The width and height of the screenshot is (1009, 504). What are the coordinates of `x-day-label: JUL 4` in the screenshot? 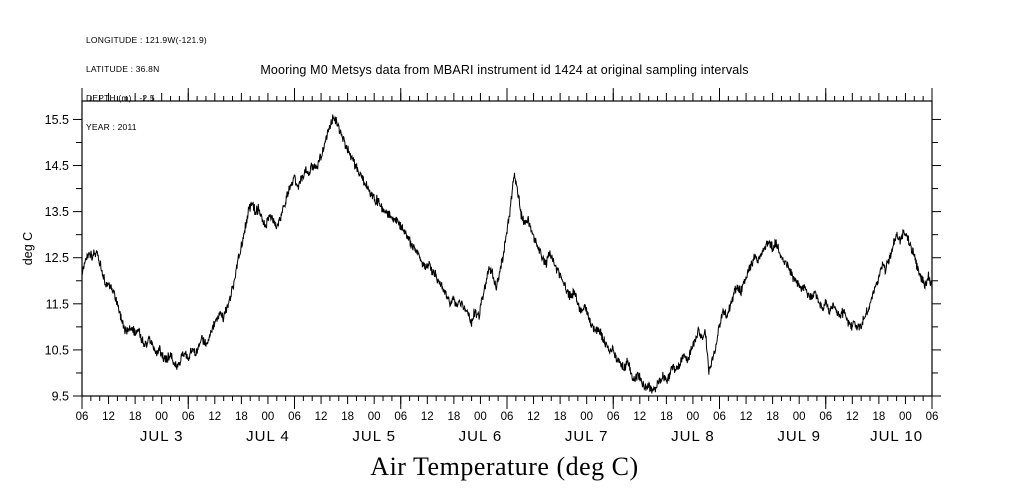 It's located at (268, 436).